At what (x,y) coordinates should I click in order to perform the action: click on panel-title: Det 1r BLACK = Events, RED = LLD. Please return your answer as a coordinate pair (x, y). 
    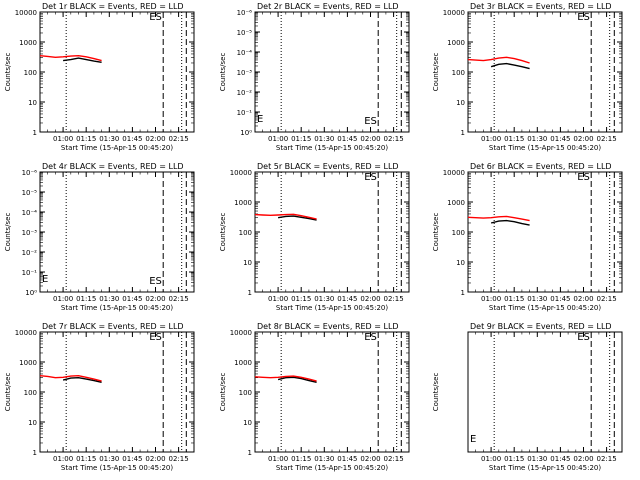
    Looking at the image, I should click on (113, 6).